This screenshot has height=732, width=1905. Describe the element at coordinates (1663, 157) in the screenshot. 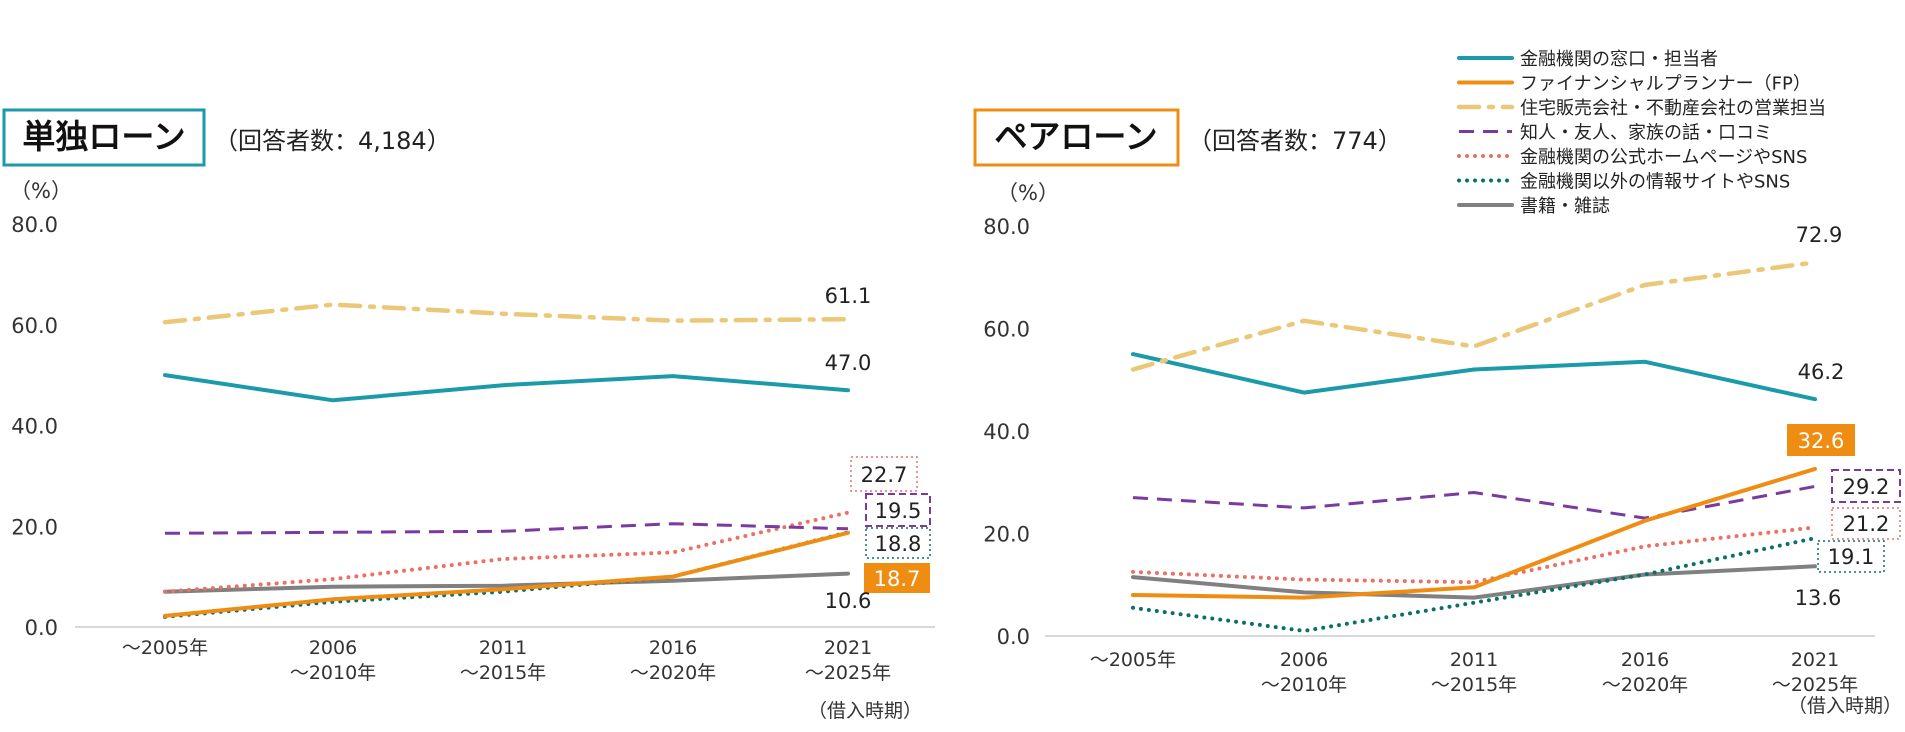

I see `legend-label: 金融機関の公式ホームページやSNS` at that location.